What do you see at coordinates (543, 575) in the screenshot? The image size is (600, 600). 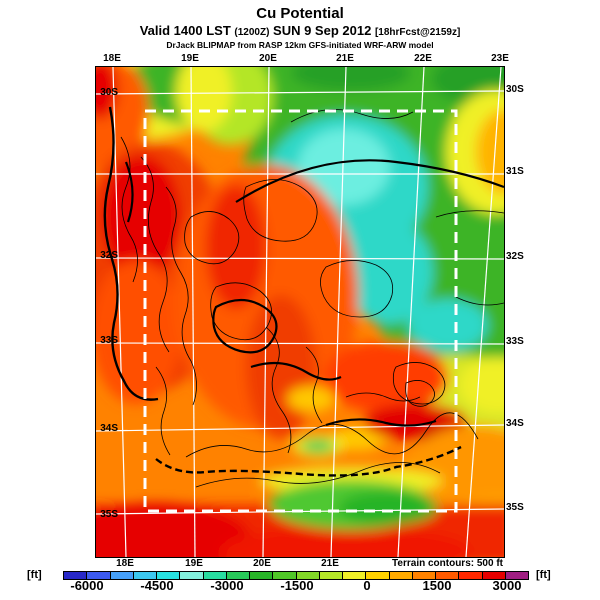 I see `colorbar-unit-right: [ft]` at bounding box center [543, 575].